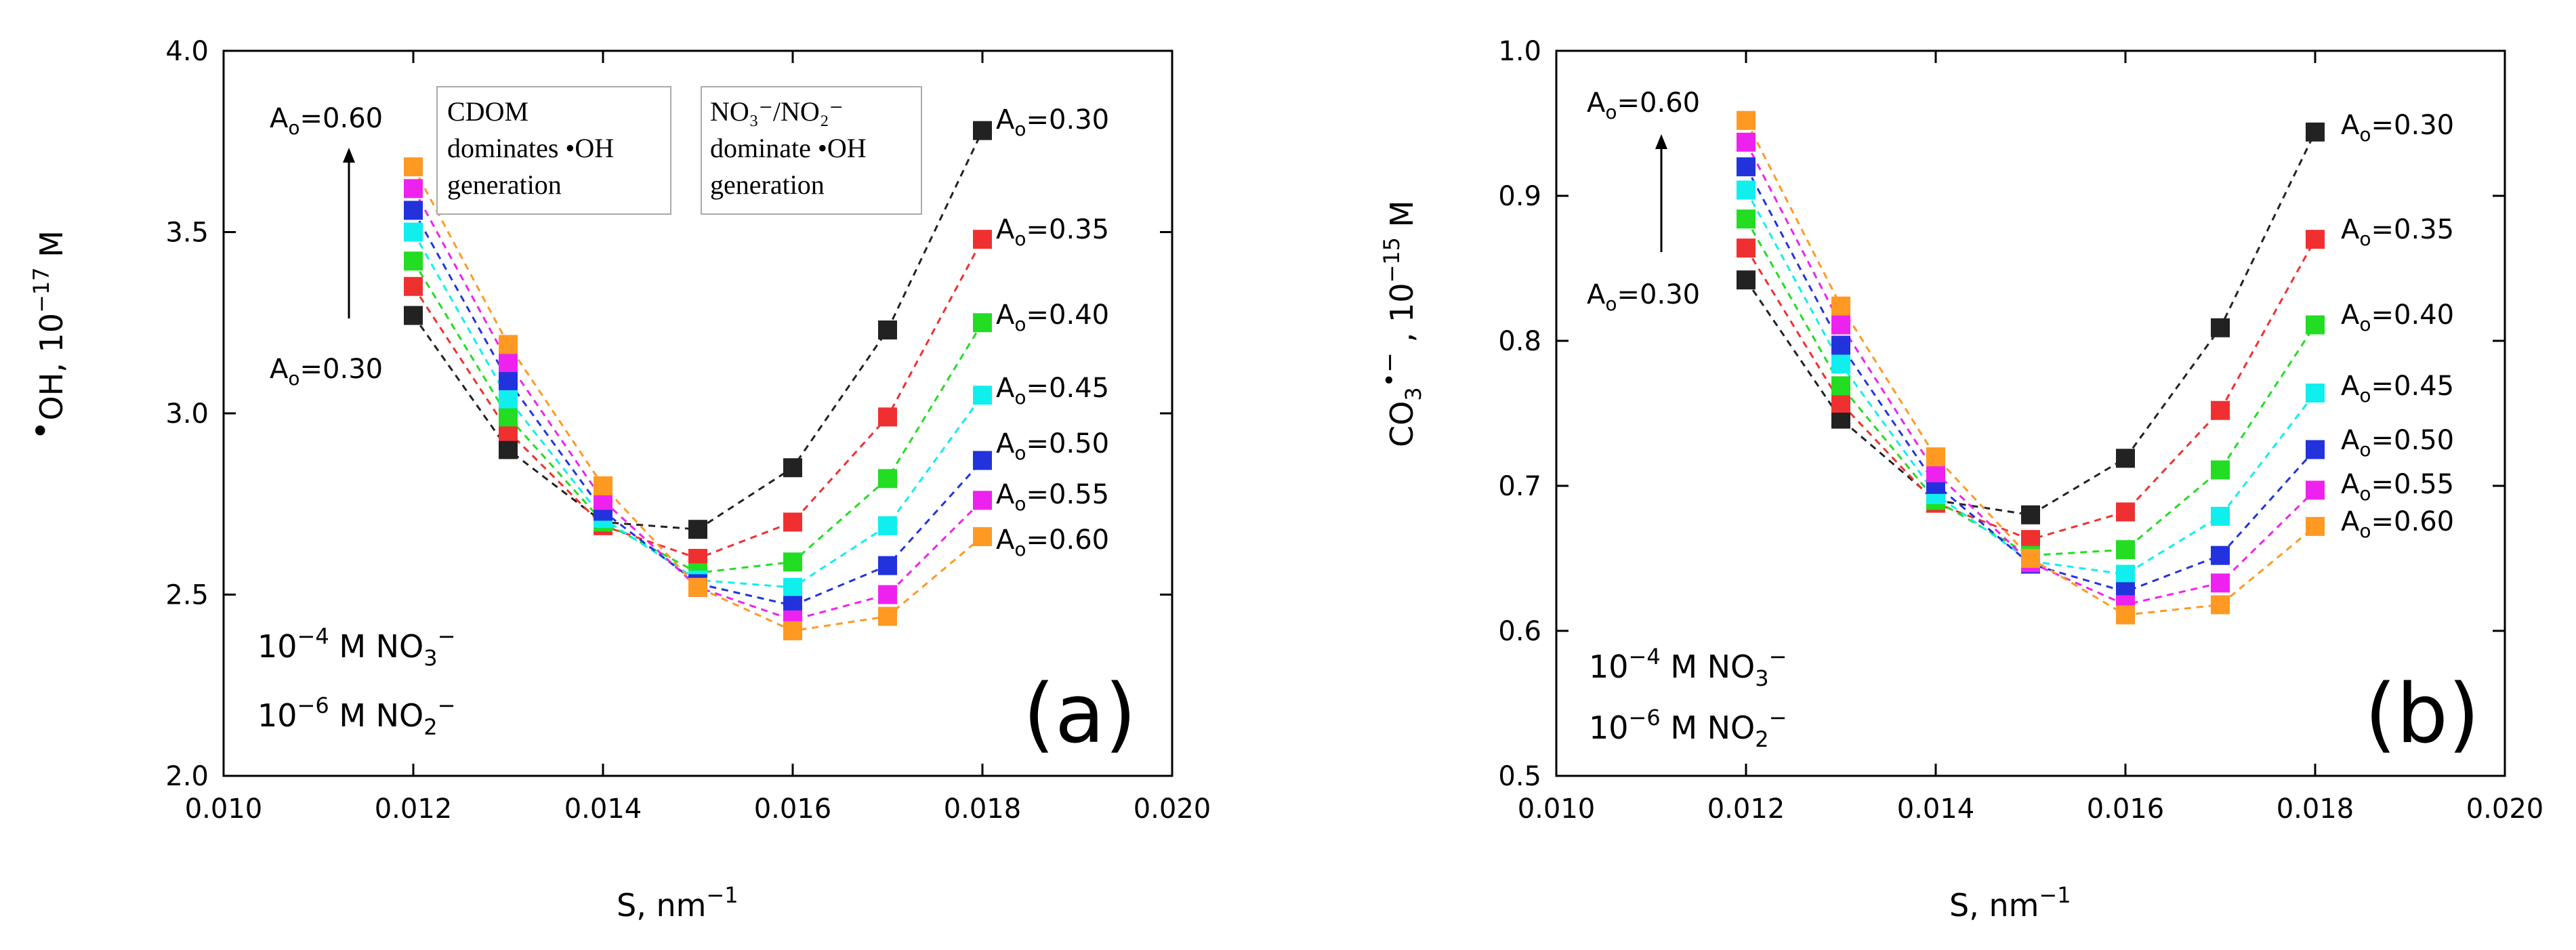  Describe the element at coordinates (187, 51) in the screenshot. I see `y-tick-label: 4.0` at that location.